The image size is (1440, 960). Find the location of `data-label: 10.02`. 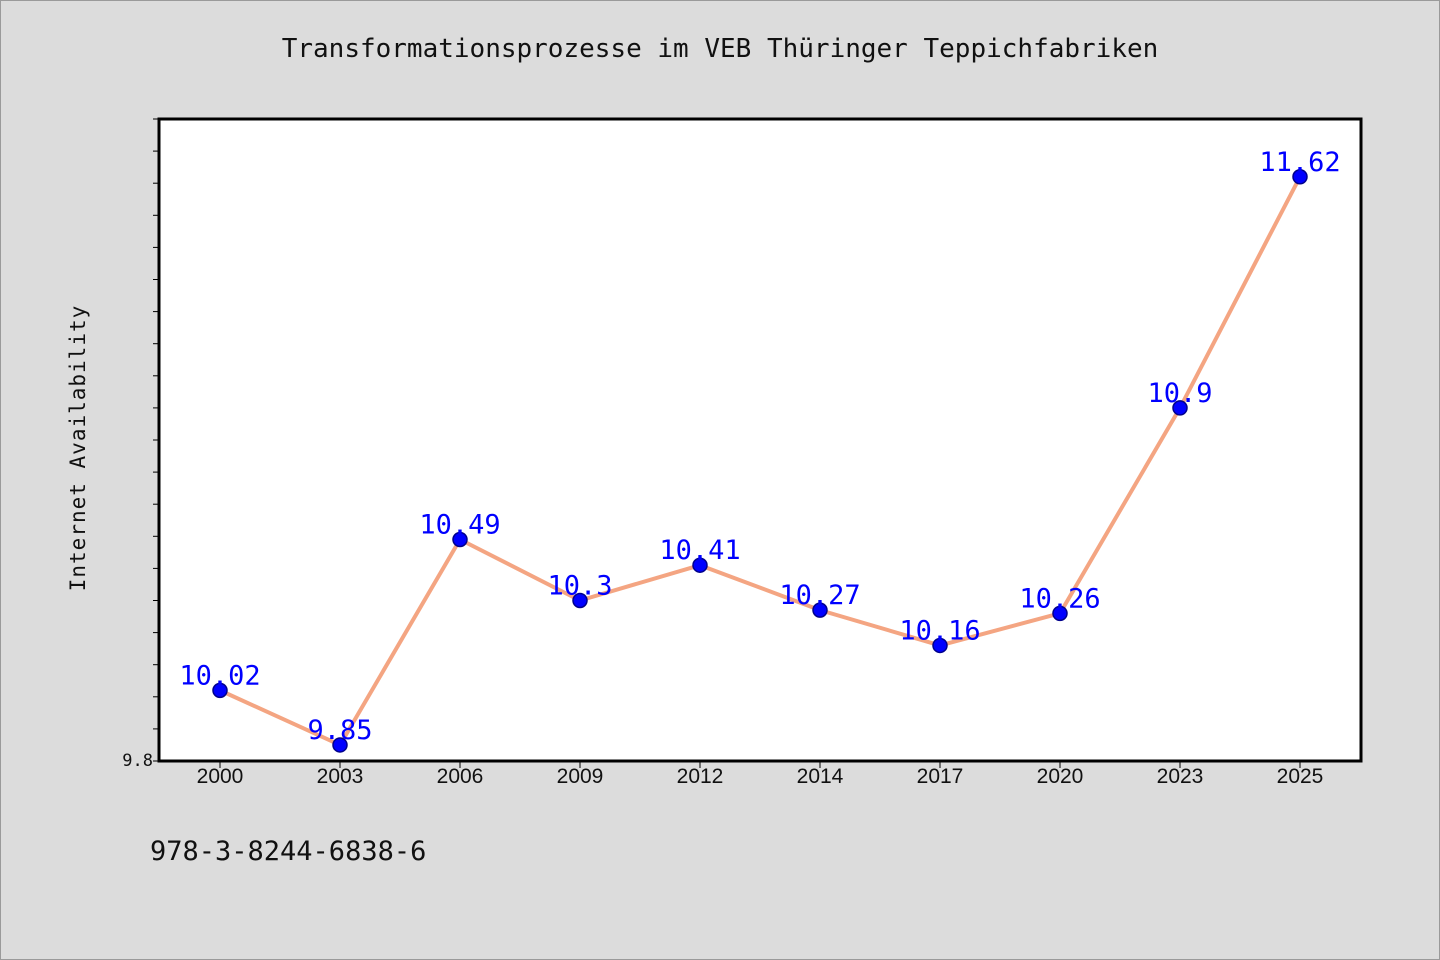

data-label: 10.02 is located at coordinates (219, 675).